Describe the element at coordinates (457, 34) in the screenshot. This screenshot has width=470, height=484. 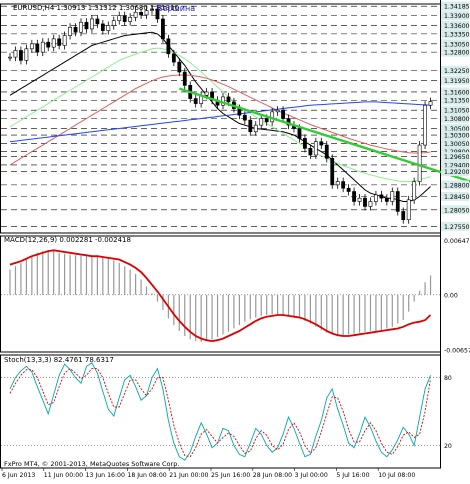
I see `price-label: 1.33350` at that location.